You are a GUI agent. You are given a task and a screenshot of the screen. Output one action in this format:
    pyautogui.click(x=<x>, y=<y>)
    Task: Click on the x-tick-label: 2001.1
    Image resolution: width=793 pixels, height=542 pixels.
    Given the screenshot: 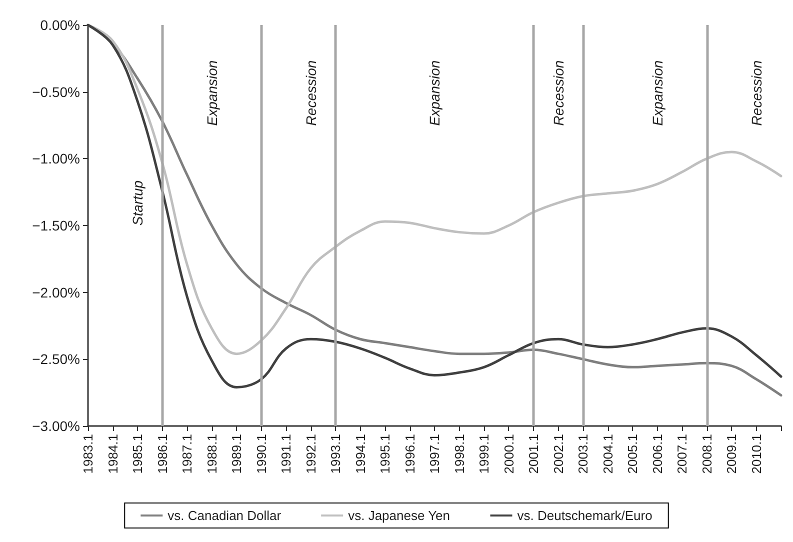 What is the action you would take?
    pyautogui.click(x=533, y=454)
    